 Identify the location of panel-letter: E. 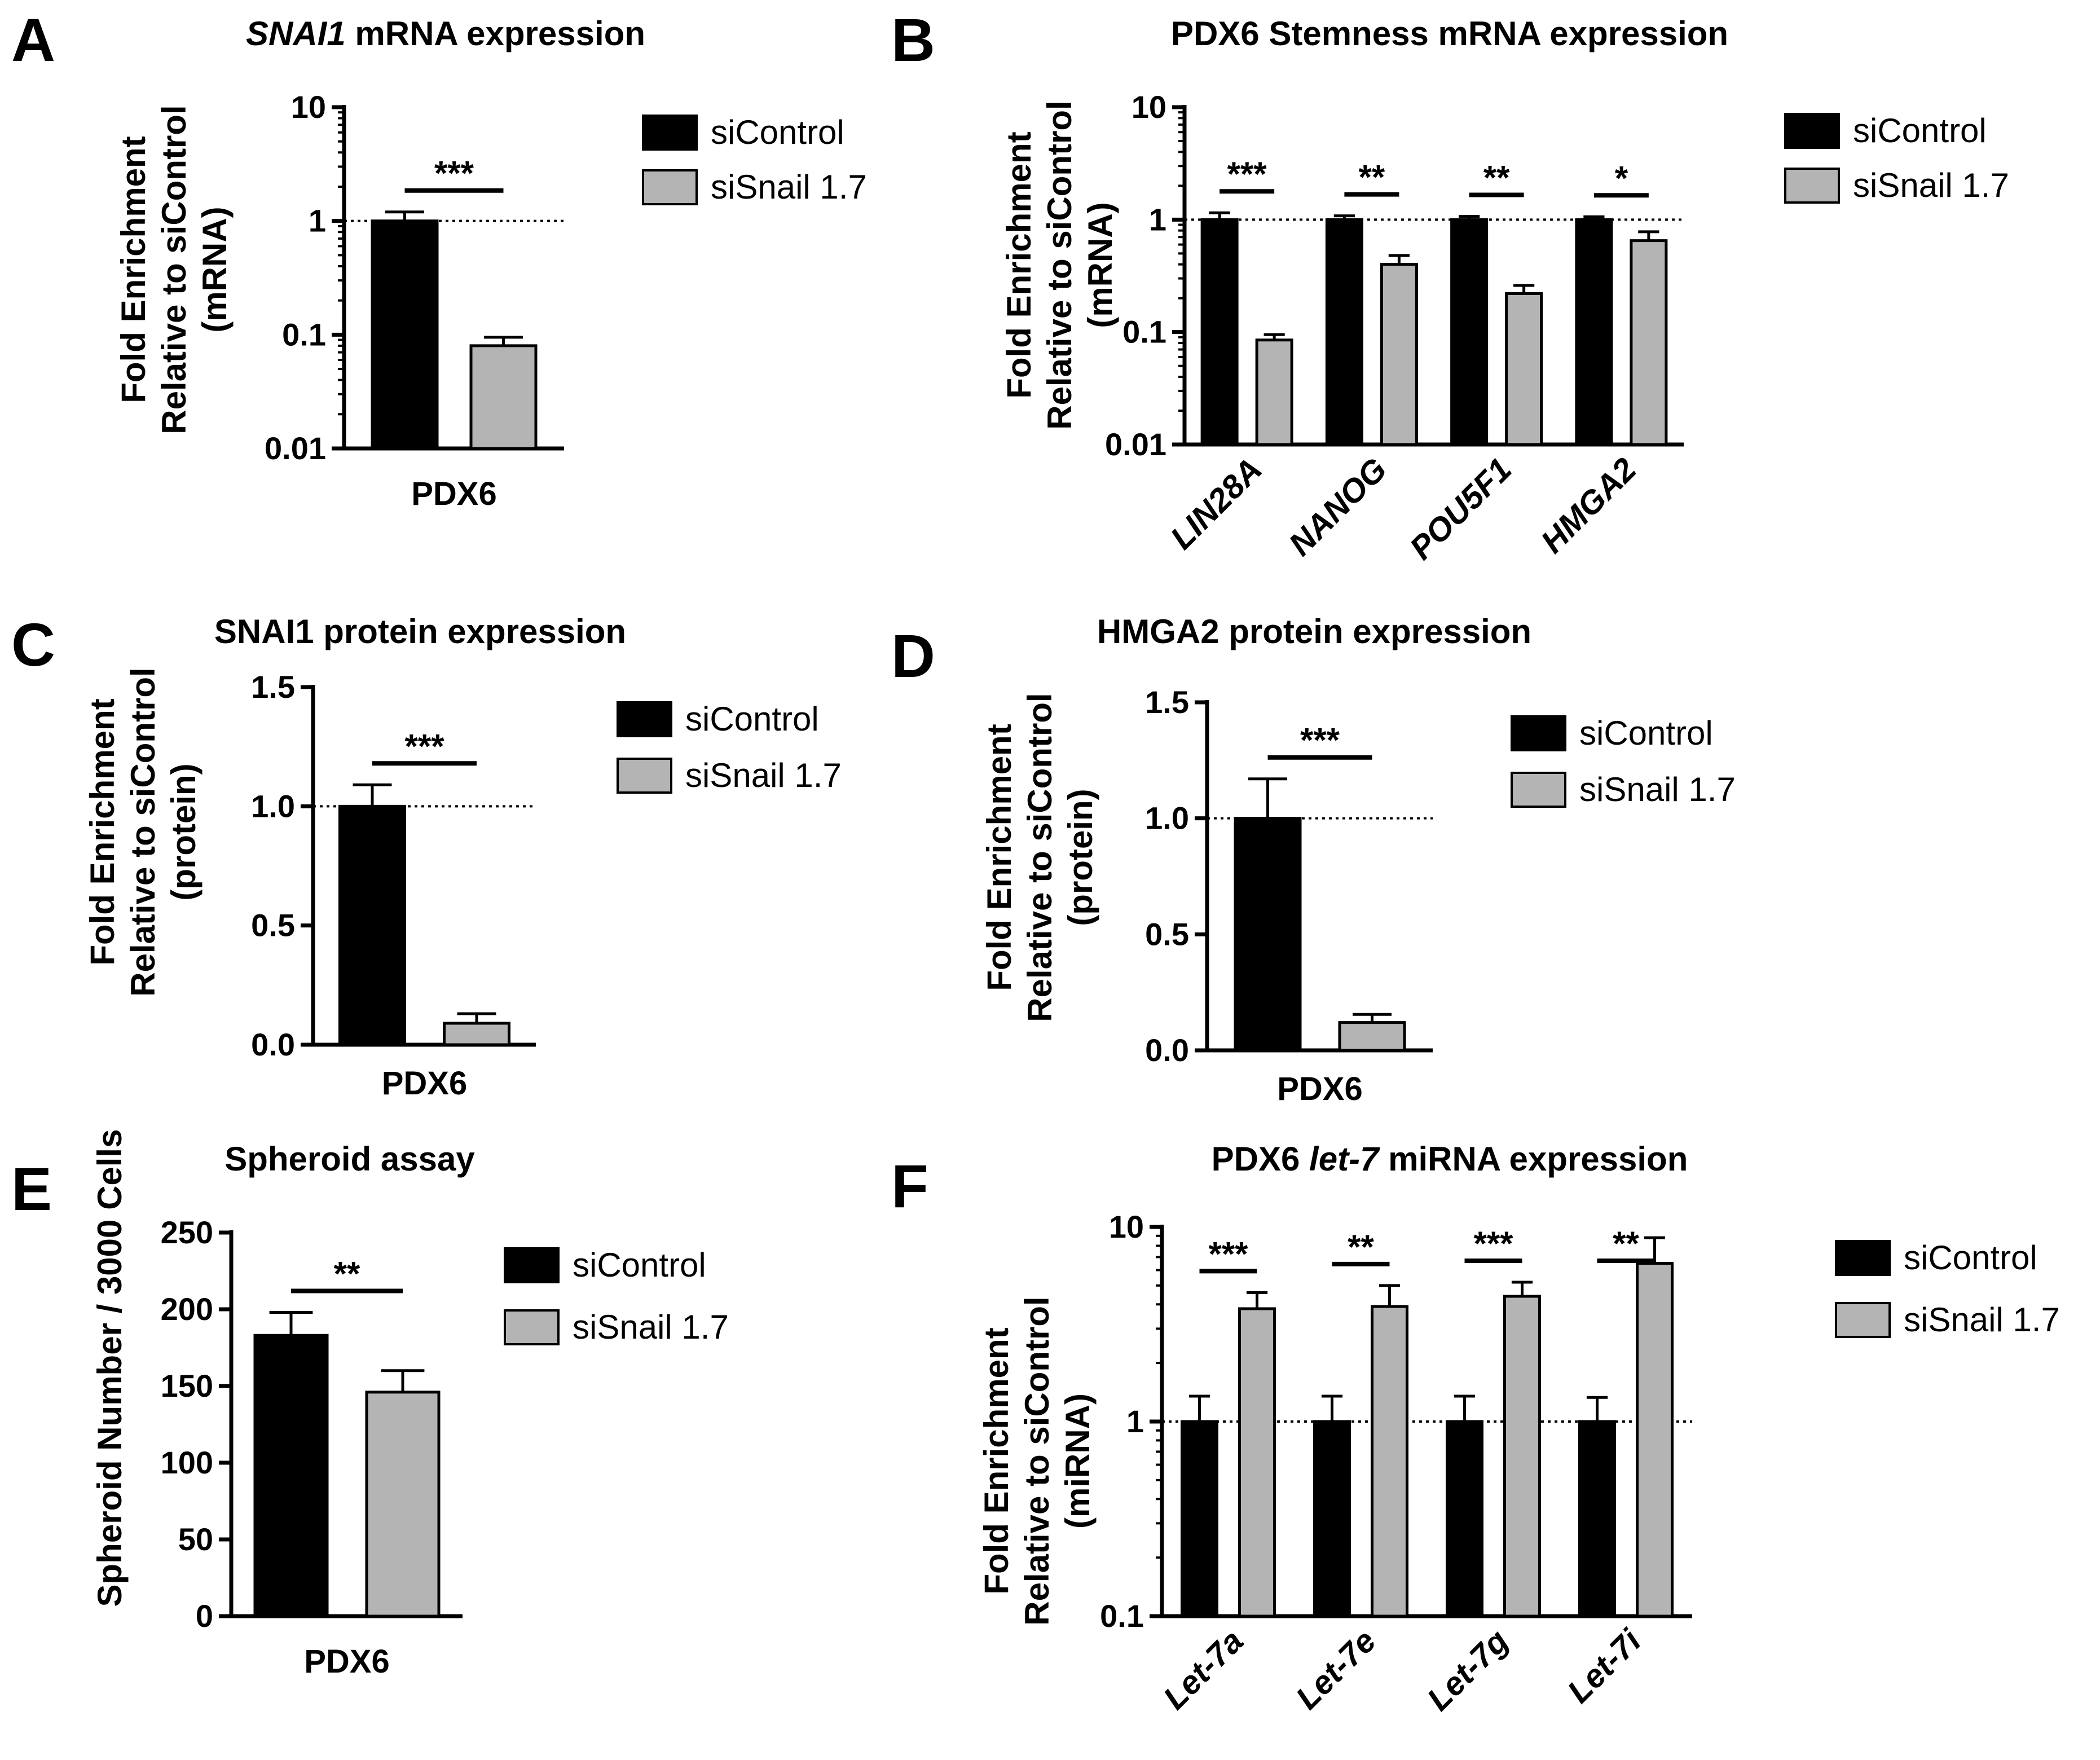
(31, 1189).